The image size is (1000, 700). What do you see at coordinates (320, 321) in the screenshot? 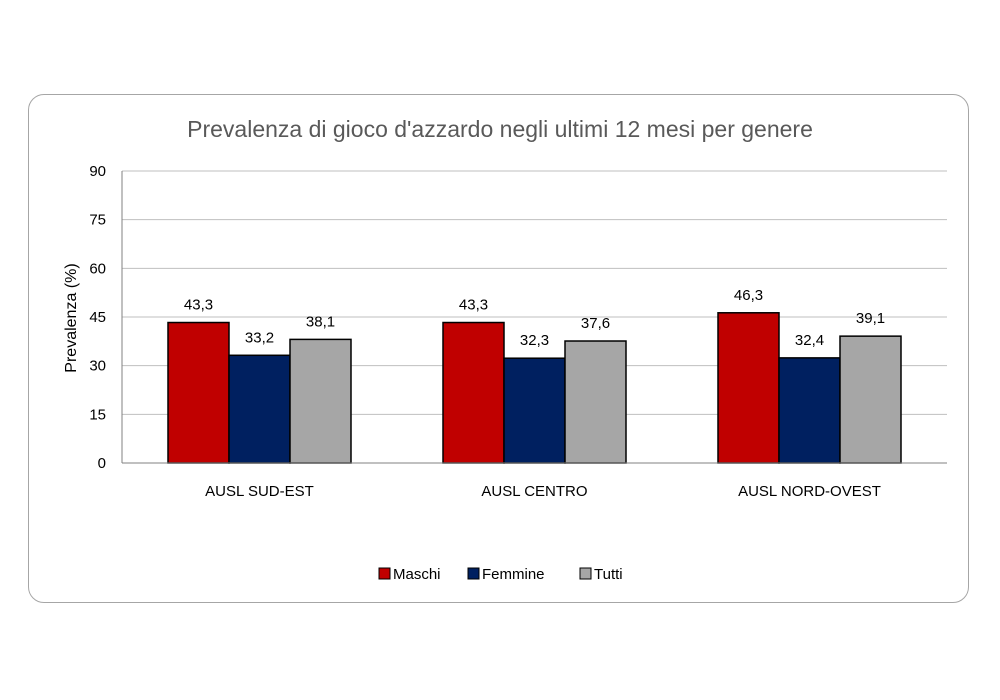
I see `data-label: 38,1` at bounding box center [320, 321].